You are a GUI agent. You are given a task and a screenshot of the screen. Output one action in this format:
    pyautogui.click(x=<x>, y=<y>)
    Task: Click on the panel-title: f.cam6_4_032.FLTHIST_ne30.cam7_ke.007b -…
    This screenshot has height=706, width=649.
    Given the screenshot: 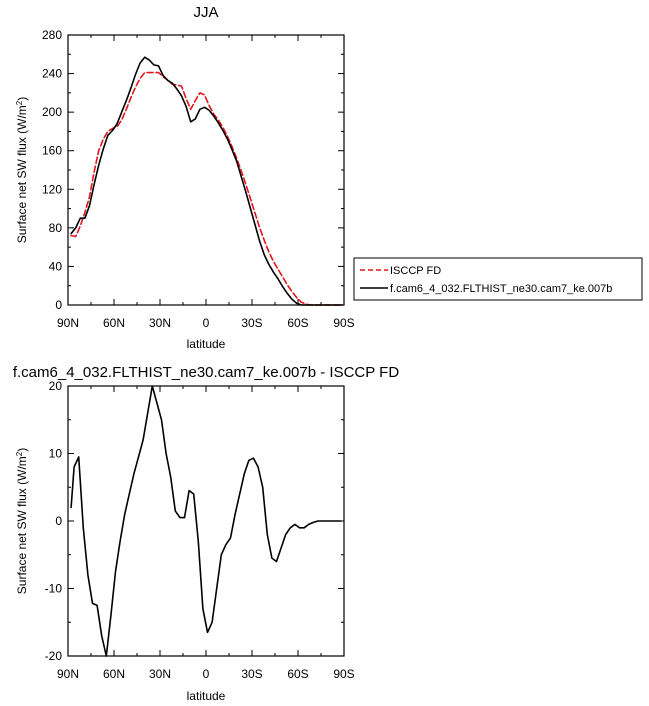 What is the action you would take?
    pyautogui.click(x=206, y=372)
    